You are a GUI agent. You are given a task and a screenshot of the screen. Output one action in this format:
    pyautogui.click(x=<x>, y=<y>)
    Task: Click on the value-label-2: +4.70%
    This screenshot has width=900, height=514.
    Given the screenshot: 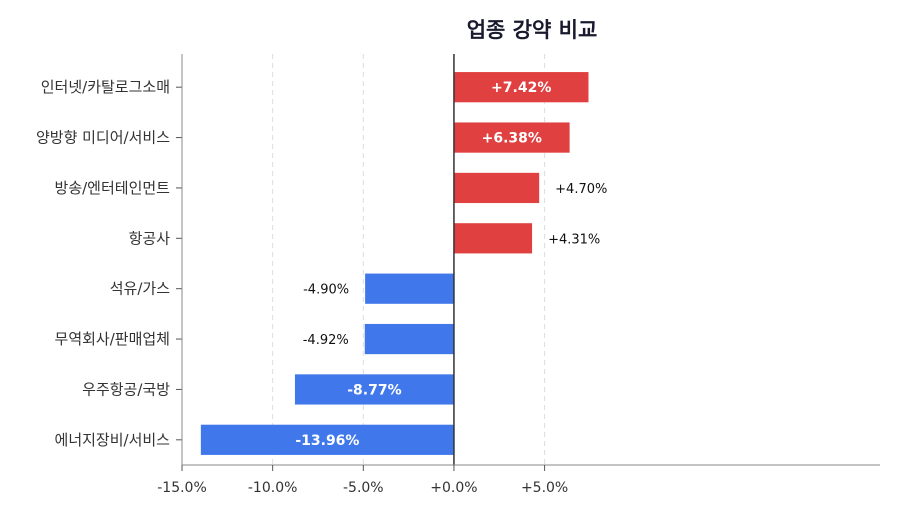 What is the action you would take?
    pyautogui.click(x=581, y=189)
    